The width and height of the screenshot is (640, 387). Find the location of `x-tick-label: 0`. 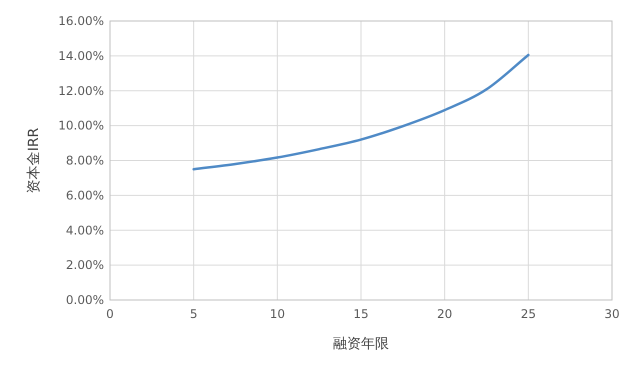

x-tick-label: 0 is located at coordinates (110, 314).